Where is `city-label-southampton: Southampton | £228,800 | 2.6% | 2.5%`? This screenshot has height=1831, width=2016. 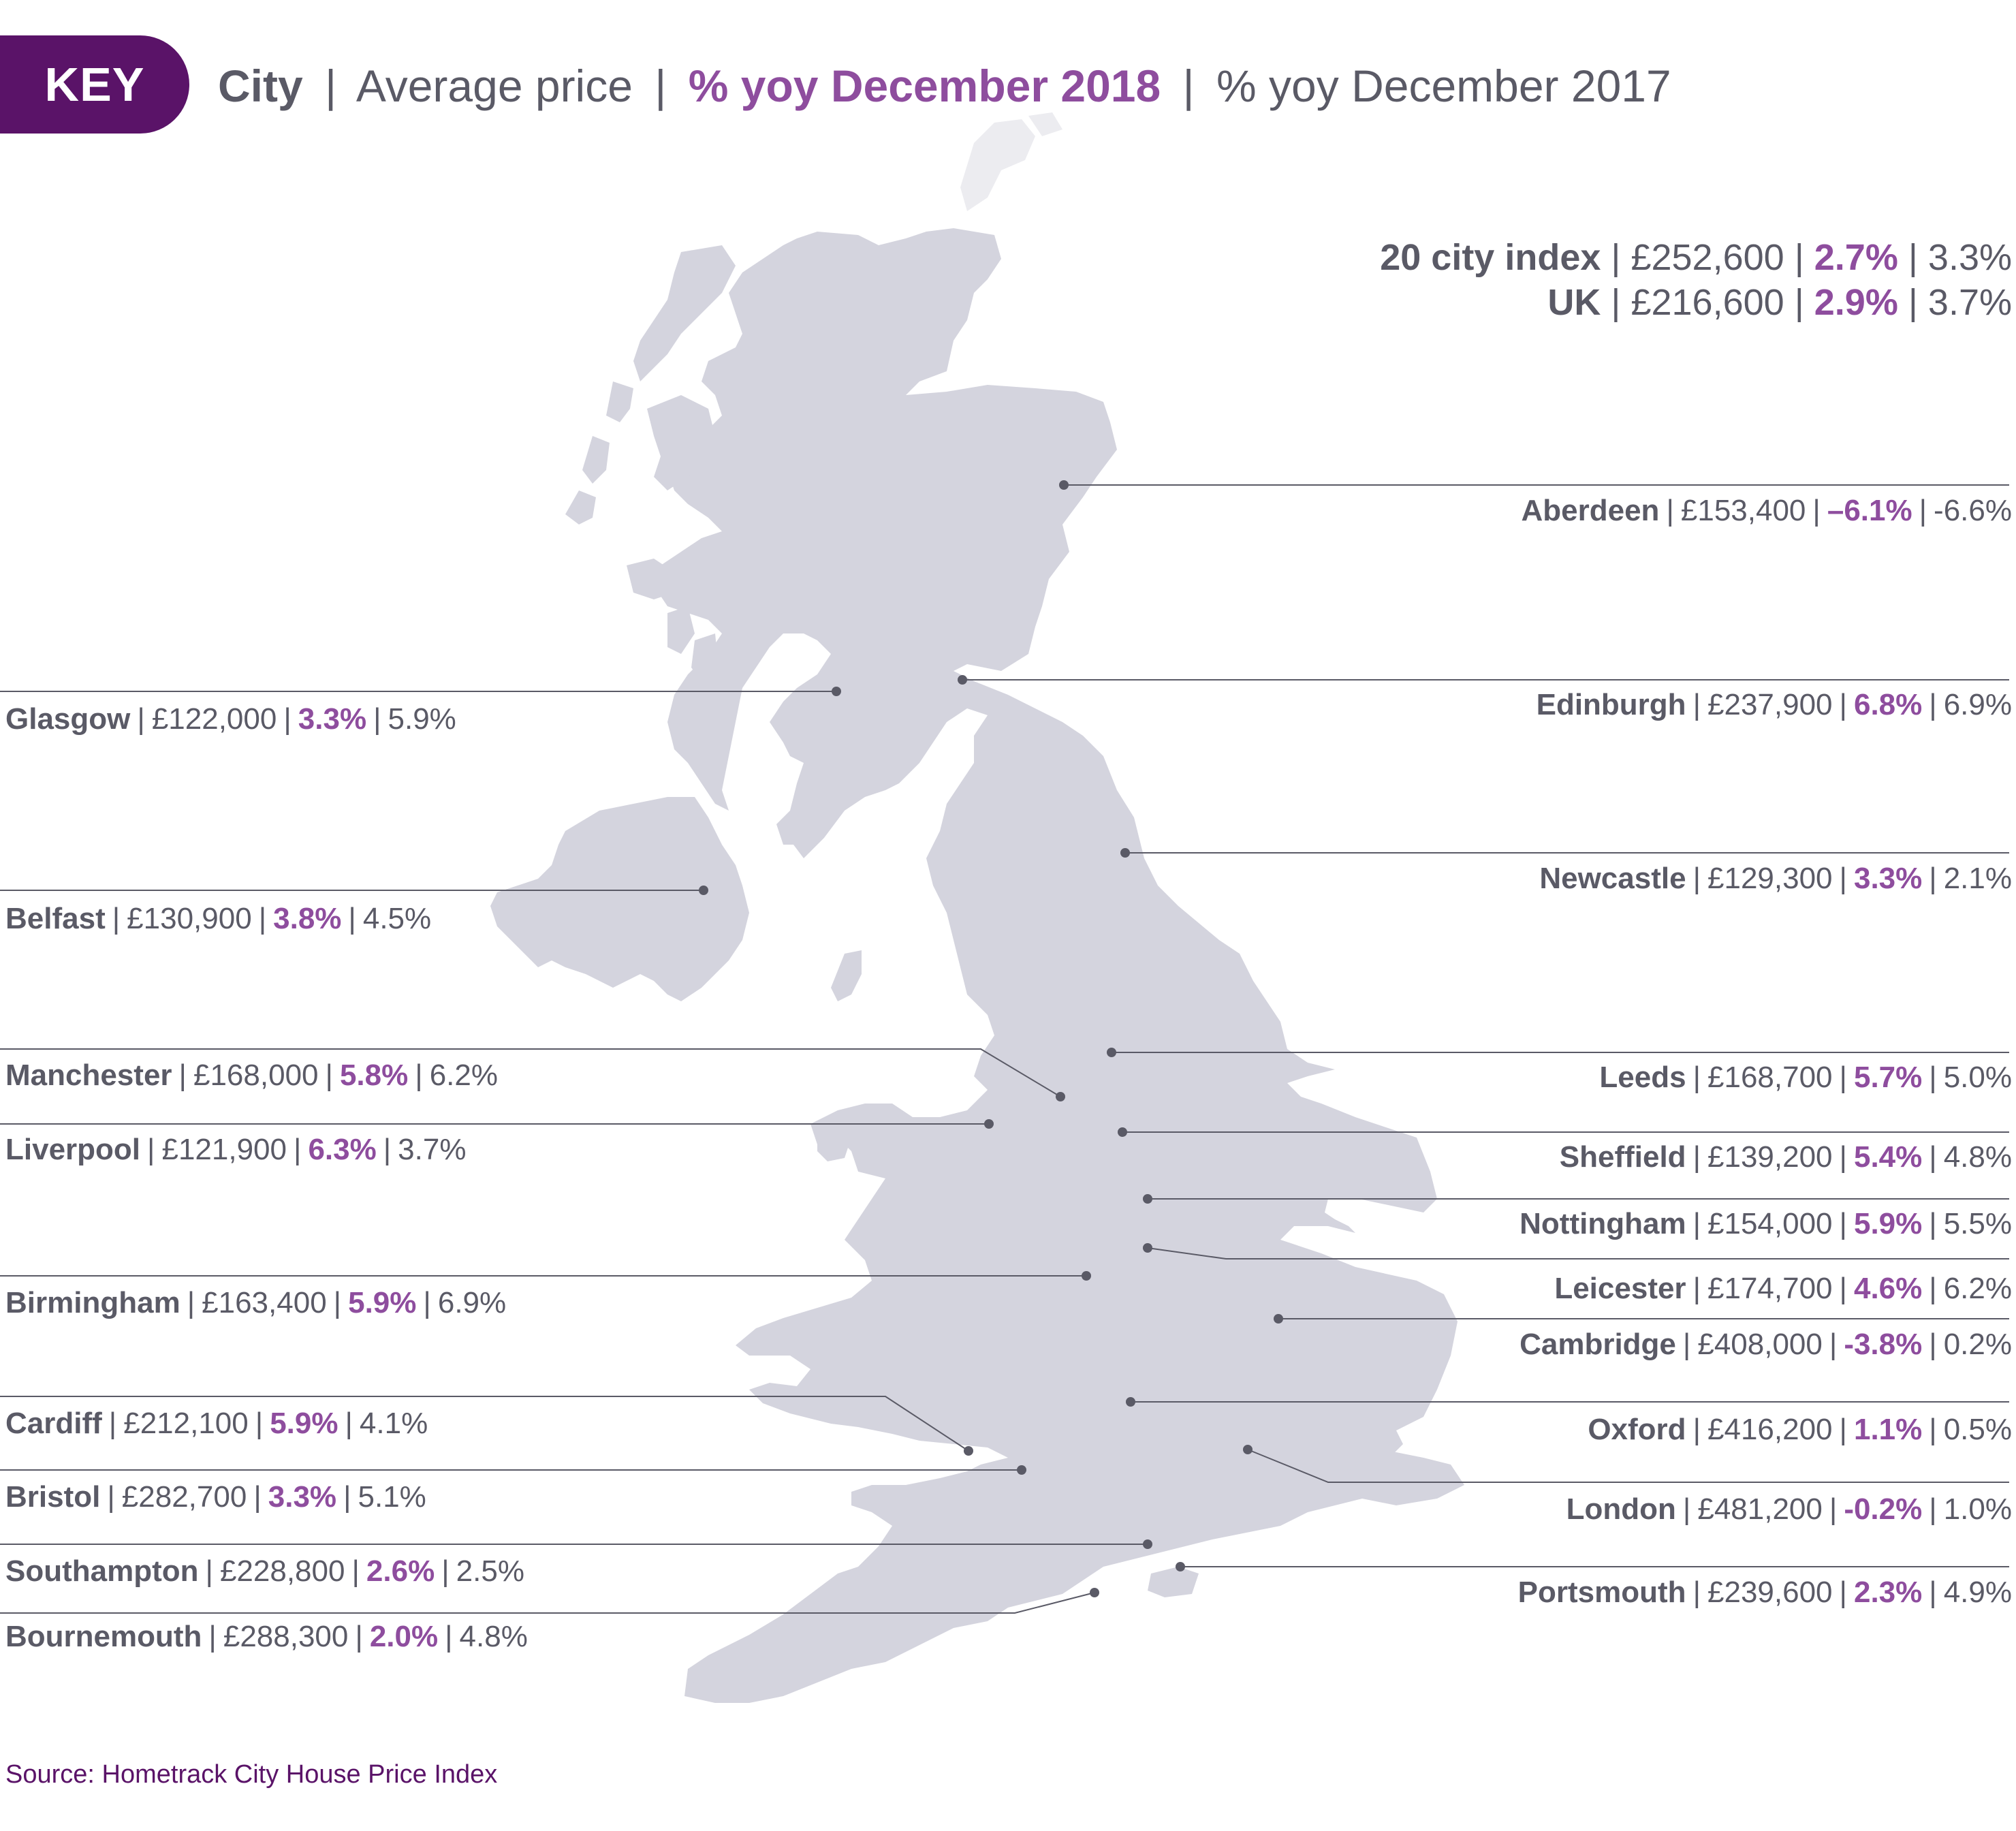
city-label-southampton: Southampton | £228,800 | 2.6% | 2.5% is located at coordinates (264, 1571).